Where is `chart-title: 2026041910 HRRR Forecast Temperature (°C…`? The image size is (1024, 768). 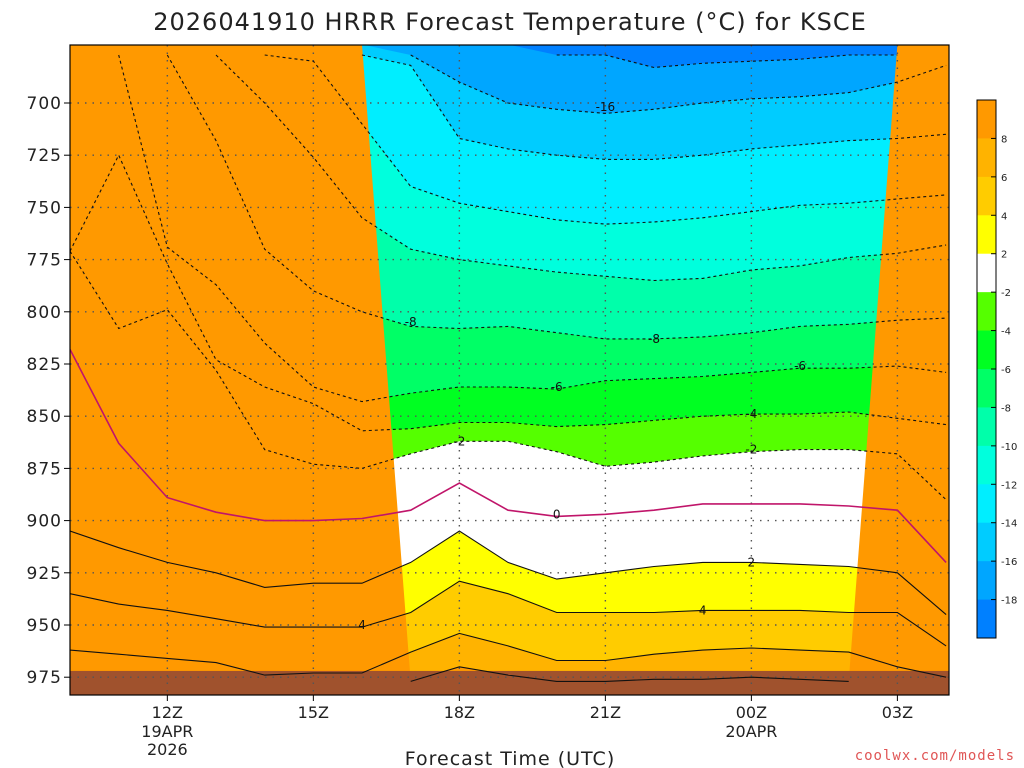
chart-title: 2026041910 HRRR Forecast Temperature (°C… is located at coordinates (510, 22).